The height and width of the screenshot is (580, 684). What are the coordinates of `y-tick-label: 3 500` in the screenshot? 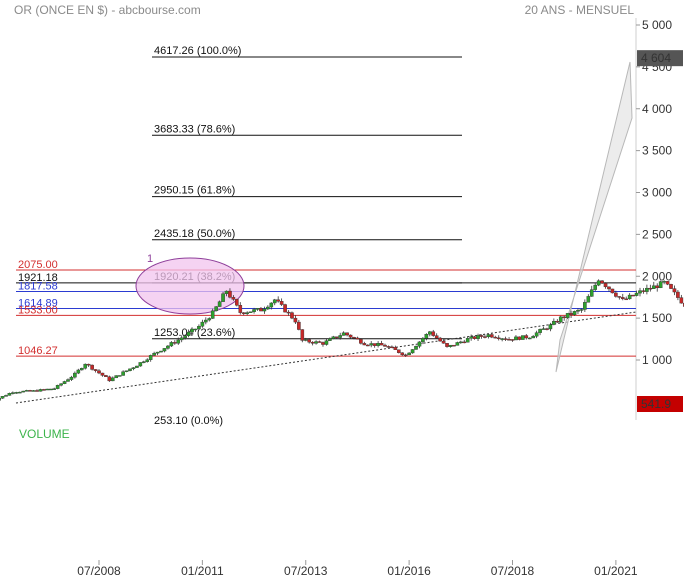 It's located at (657, 151).